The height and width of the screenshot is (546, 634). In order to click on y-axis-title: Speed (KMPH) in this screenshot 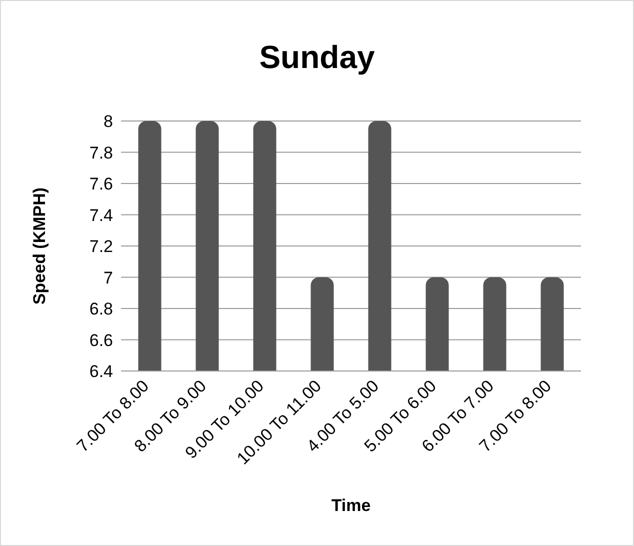, I will do `click(40, 246)`.